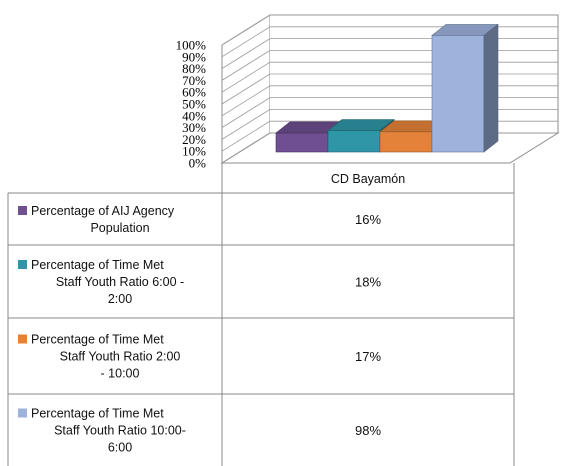 The height and width of the screenshot is (466, 565). What do you see at coordinates (368, 219) in the screenshot?
I see `value-label: 16%` at bounding box center [368, 219].